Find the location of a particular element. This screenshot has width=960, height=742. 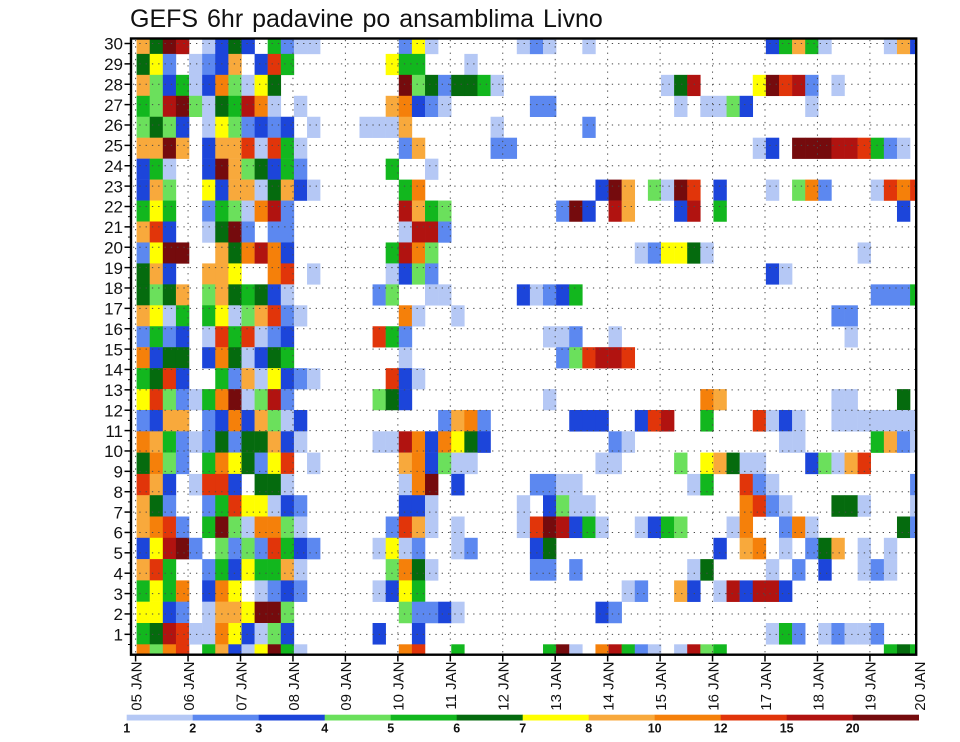

svg-text: 21 is located at coordinates (113, 227).